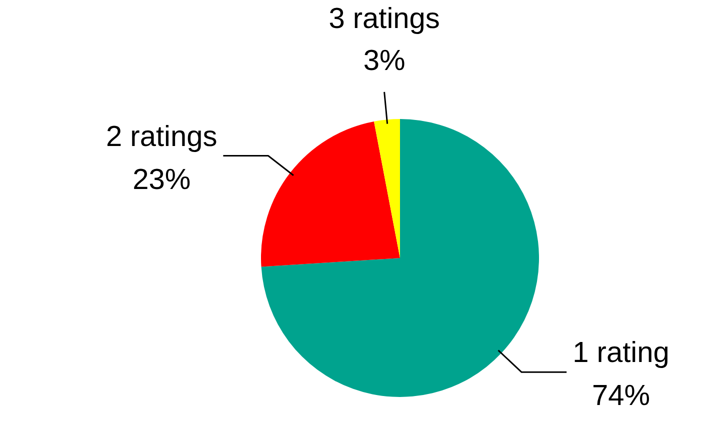 The width and height of the screenshot is (717, 423). What do you see at coordinates (162, 136) in the screenshot?
I see `slice-label: 2 ratings` at bounding box center [162, 136].